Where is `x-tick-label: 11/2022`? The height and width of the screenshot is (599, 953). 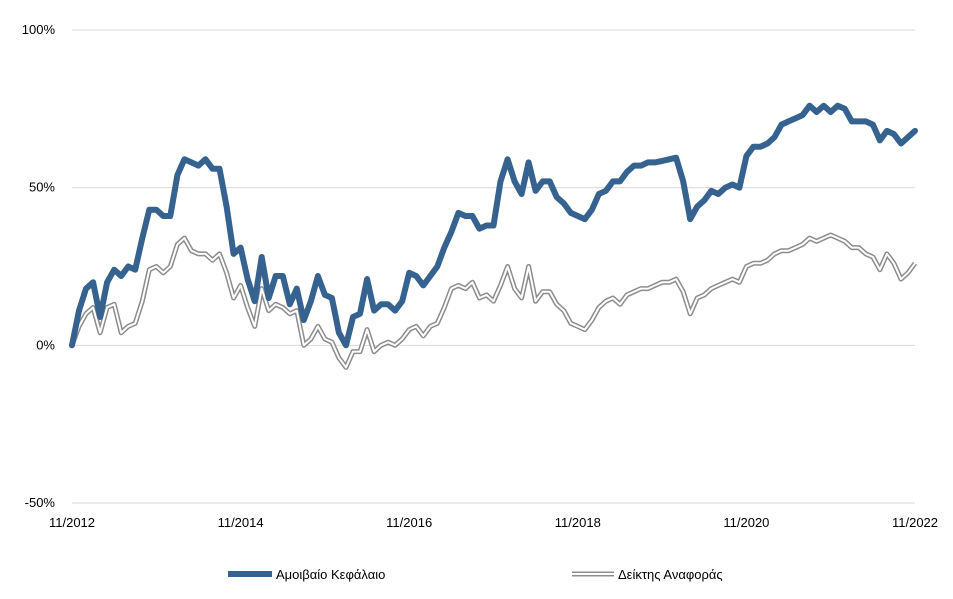 x-tick-label: 11/2022 is located at coordinates (915, 522).